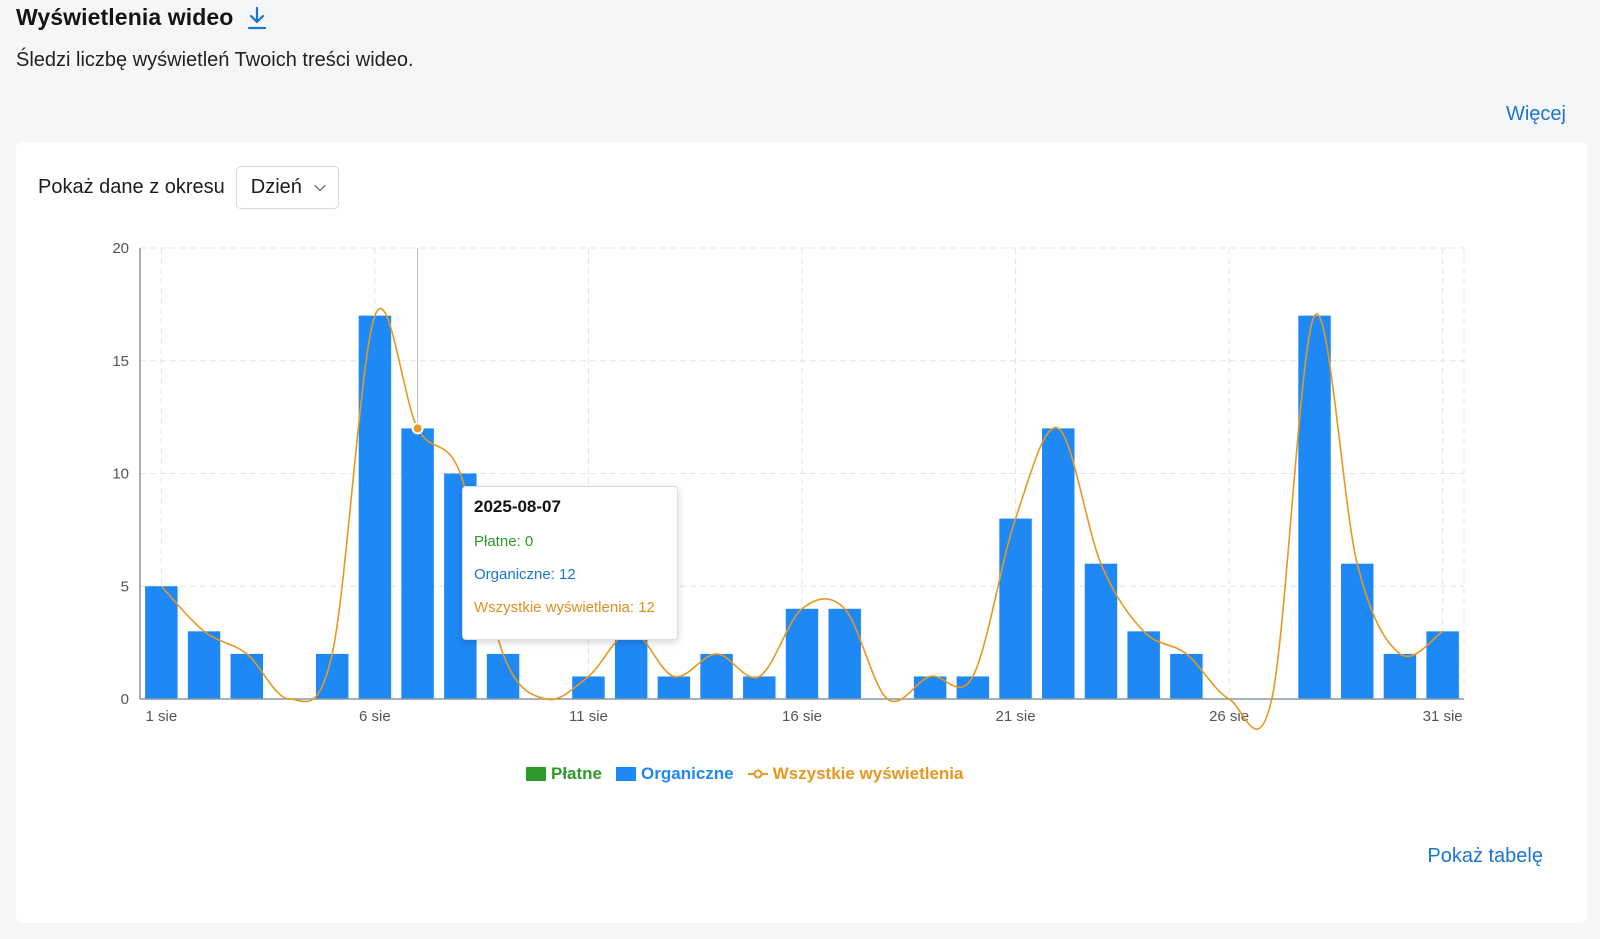  I want to click on period-filter: Pokaż dane z okresu Dzień, so click(188, 187).